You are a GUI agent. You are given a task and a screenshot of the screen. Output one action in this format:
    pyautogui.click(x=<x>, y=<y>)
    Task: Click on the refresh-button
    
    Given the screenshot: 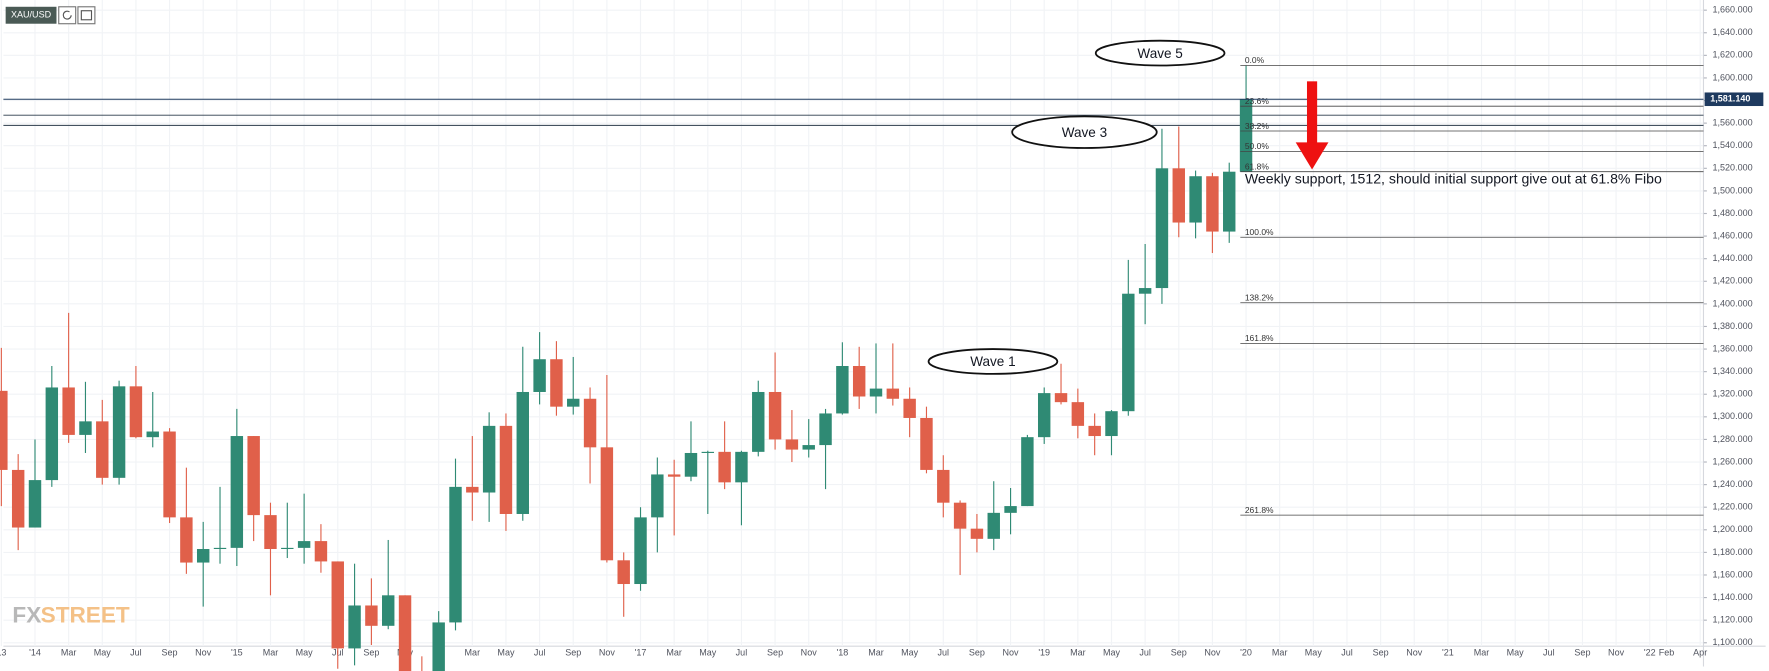 What is the action you would take?
    pyautogui.click(x=67, y=15)
    